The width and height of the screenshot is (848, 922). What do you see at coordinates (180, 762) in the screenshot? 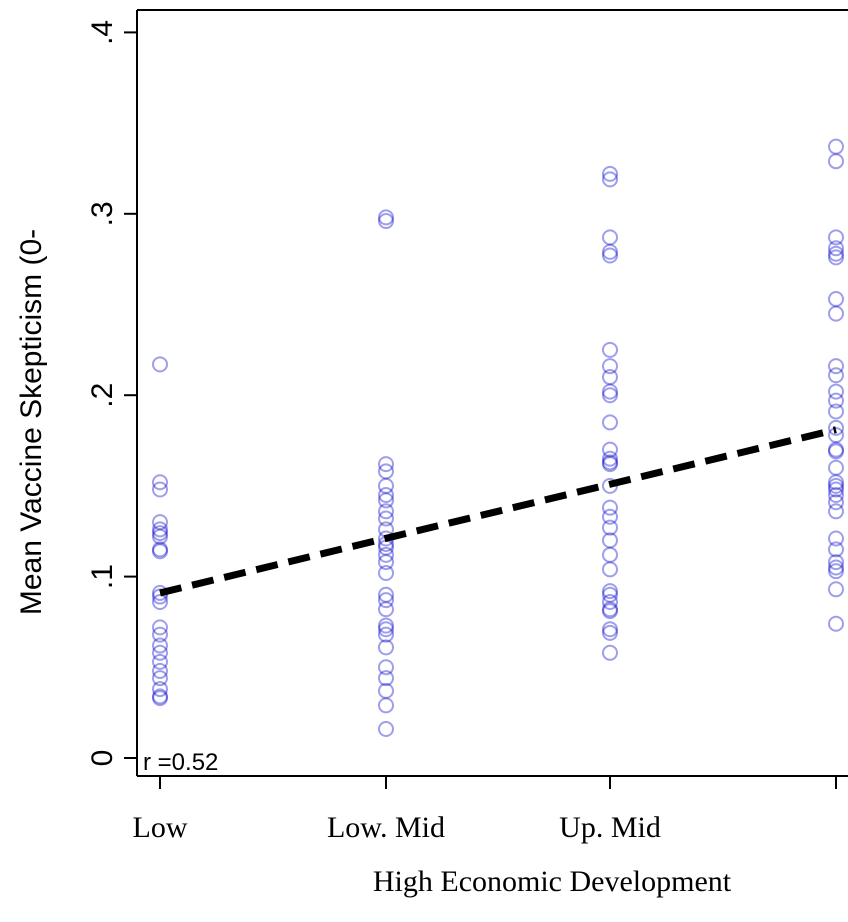
I see `correlation-annotation: r =0.52` at bounding box center [180, 762].